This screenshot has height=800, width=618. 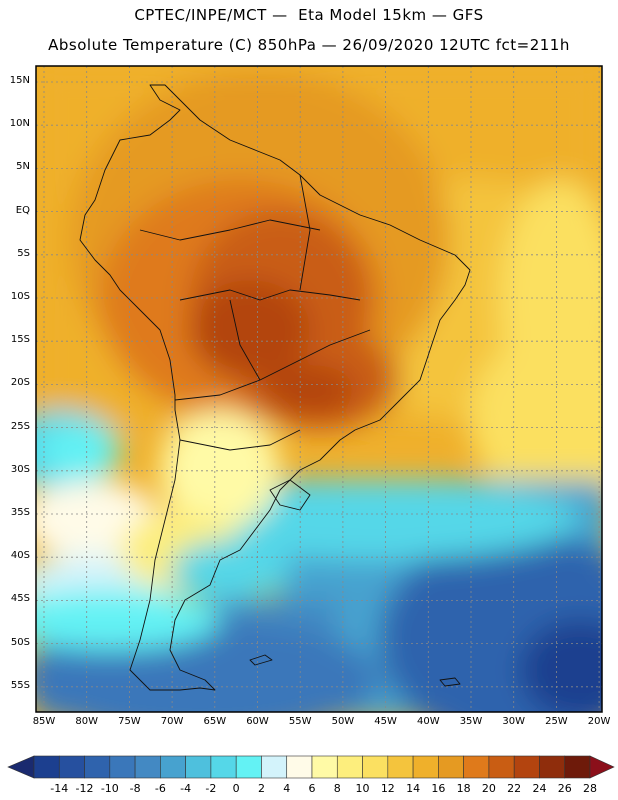 What do you see at coordinates (428, 721) in the screenshot?
I see `longitude-label: 40W` at bounding box center [428, 721].